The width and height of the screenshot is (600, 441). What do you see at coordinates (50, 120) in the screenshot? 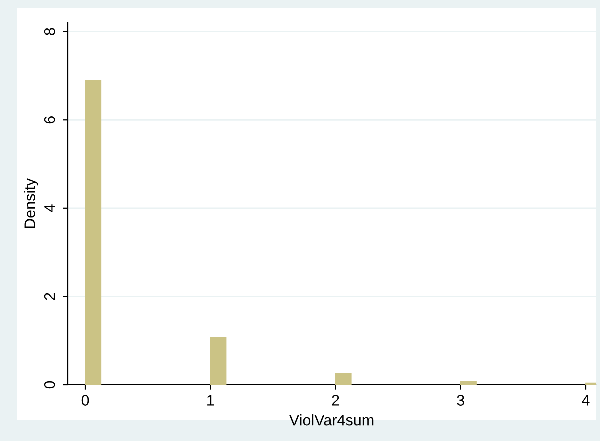
I see `y-tick-label: 6` at bounding box center [50, 120].